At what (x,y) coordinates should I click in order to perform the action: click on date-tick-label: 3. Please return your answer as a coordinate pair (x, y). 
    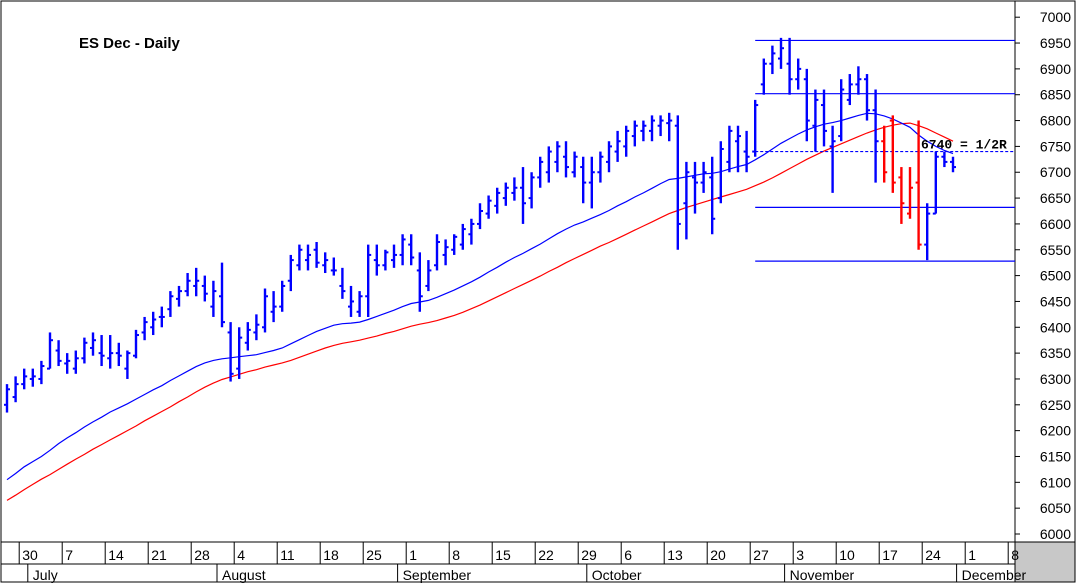
    Looking at the image, I should click on (800, 555).